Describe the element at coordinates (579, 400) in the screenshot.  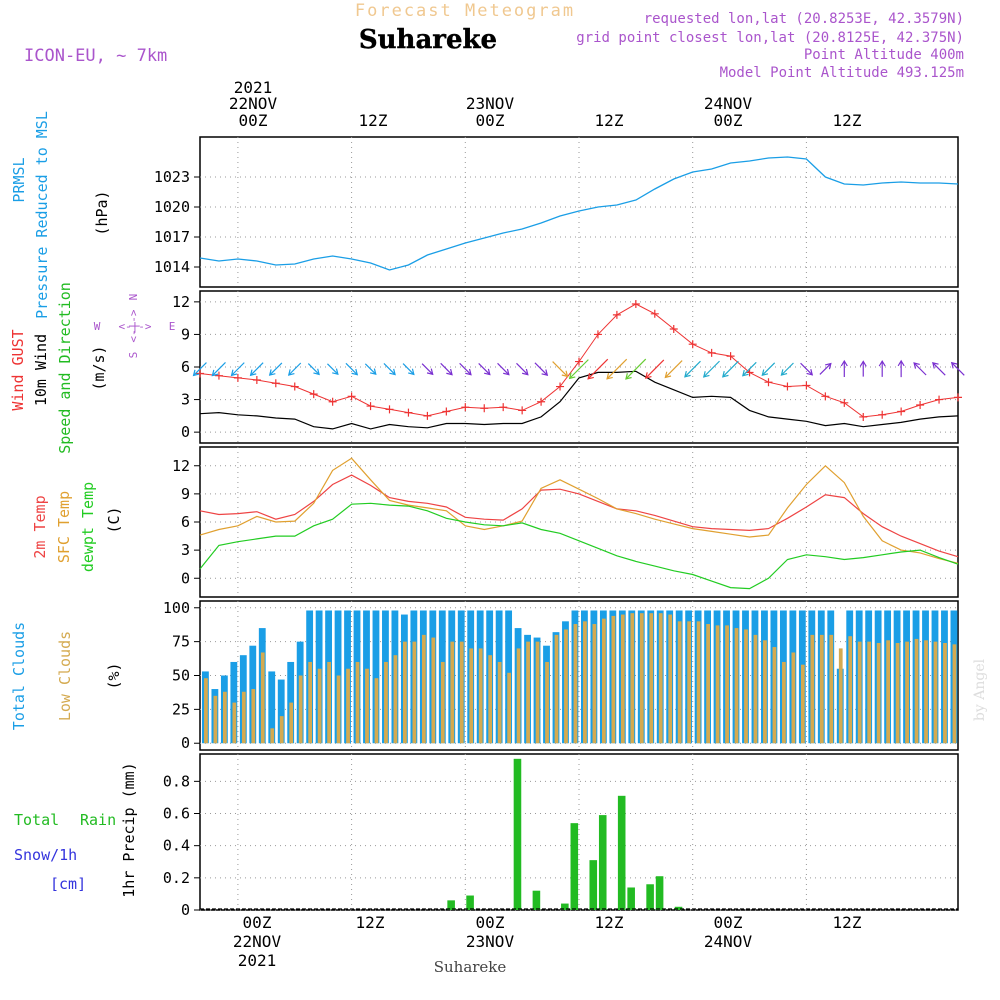
I see `wind-speed-line` at that location.